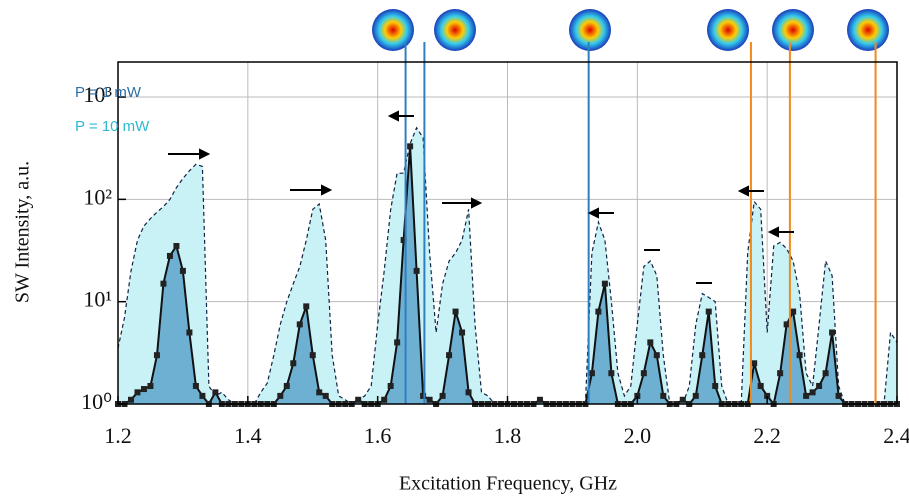 Image resolution: width=909 pixels, height=500 pixels. What do you see at coordinates (508, 484) in the screenshot?
I see `x-axis-title: Excitation Frequency, GHz` at bounding box center [508, 484].